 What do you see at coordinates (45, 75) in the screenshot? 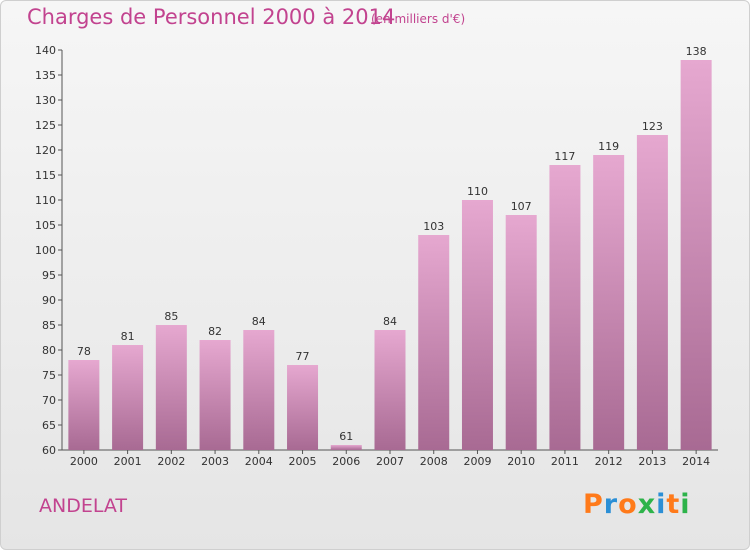
I see `y-tick-label: 135` at bounding box center [45, 75].